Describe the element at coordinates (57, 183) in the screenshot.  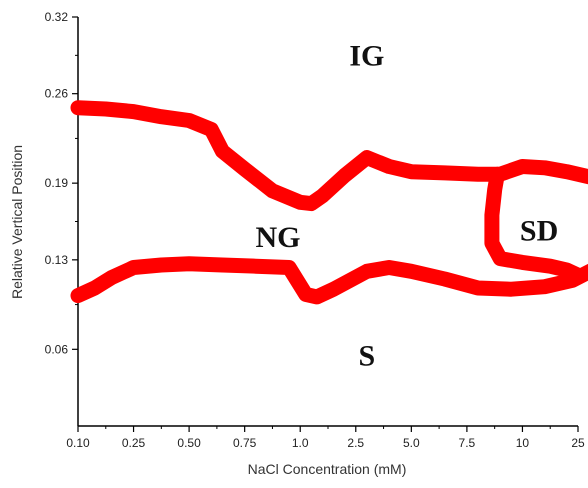
I see `y-tick-label: 0.19` at that location.